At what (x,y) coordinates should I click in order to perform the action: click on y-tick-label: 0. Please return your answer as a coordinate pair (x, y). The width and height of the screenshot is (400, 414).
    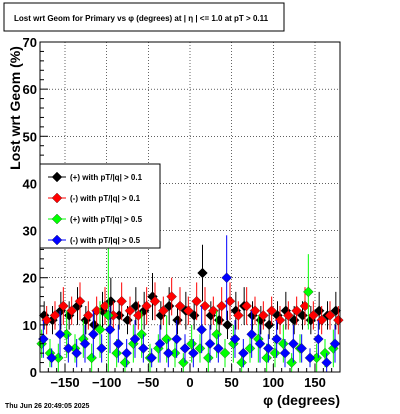
    Looking at the image, I should click on (33, 372).